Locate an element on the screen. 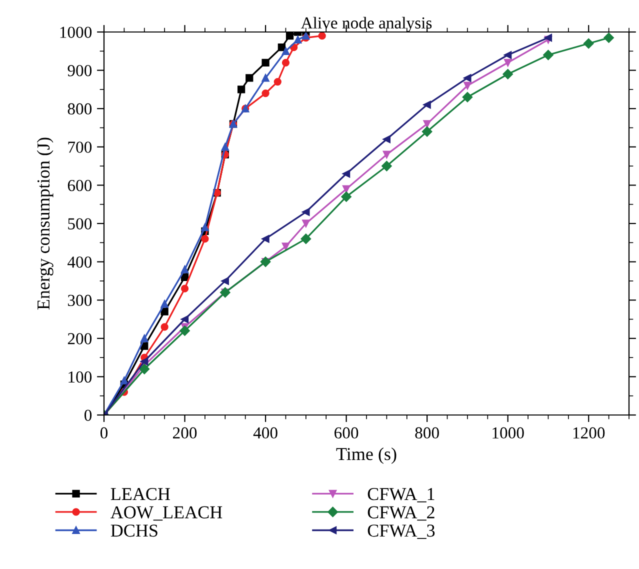 The width and height of the screenshot is (639, 569). y-tick-label: 600 is located at coordinates (80, 186).